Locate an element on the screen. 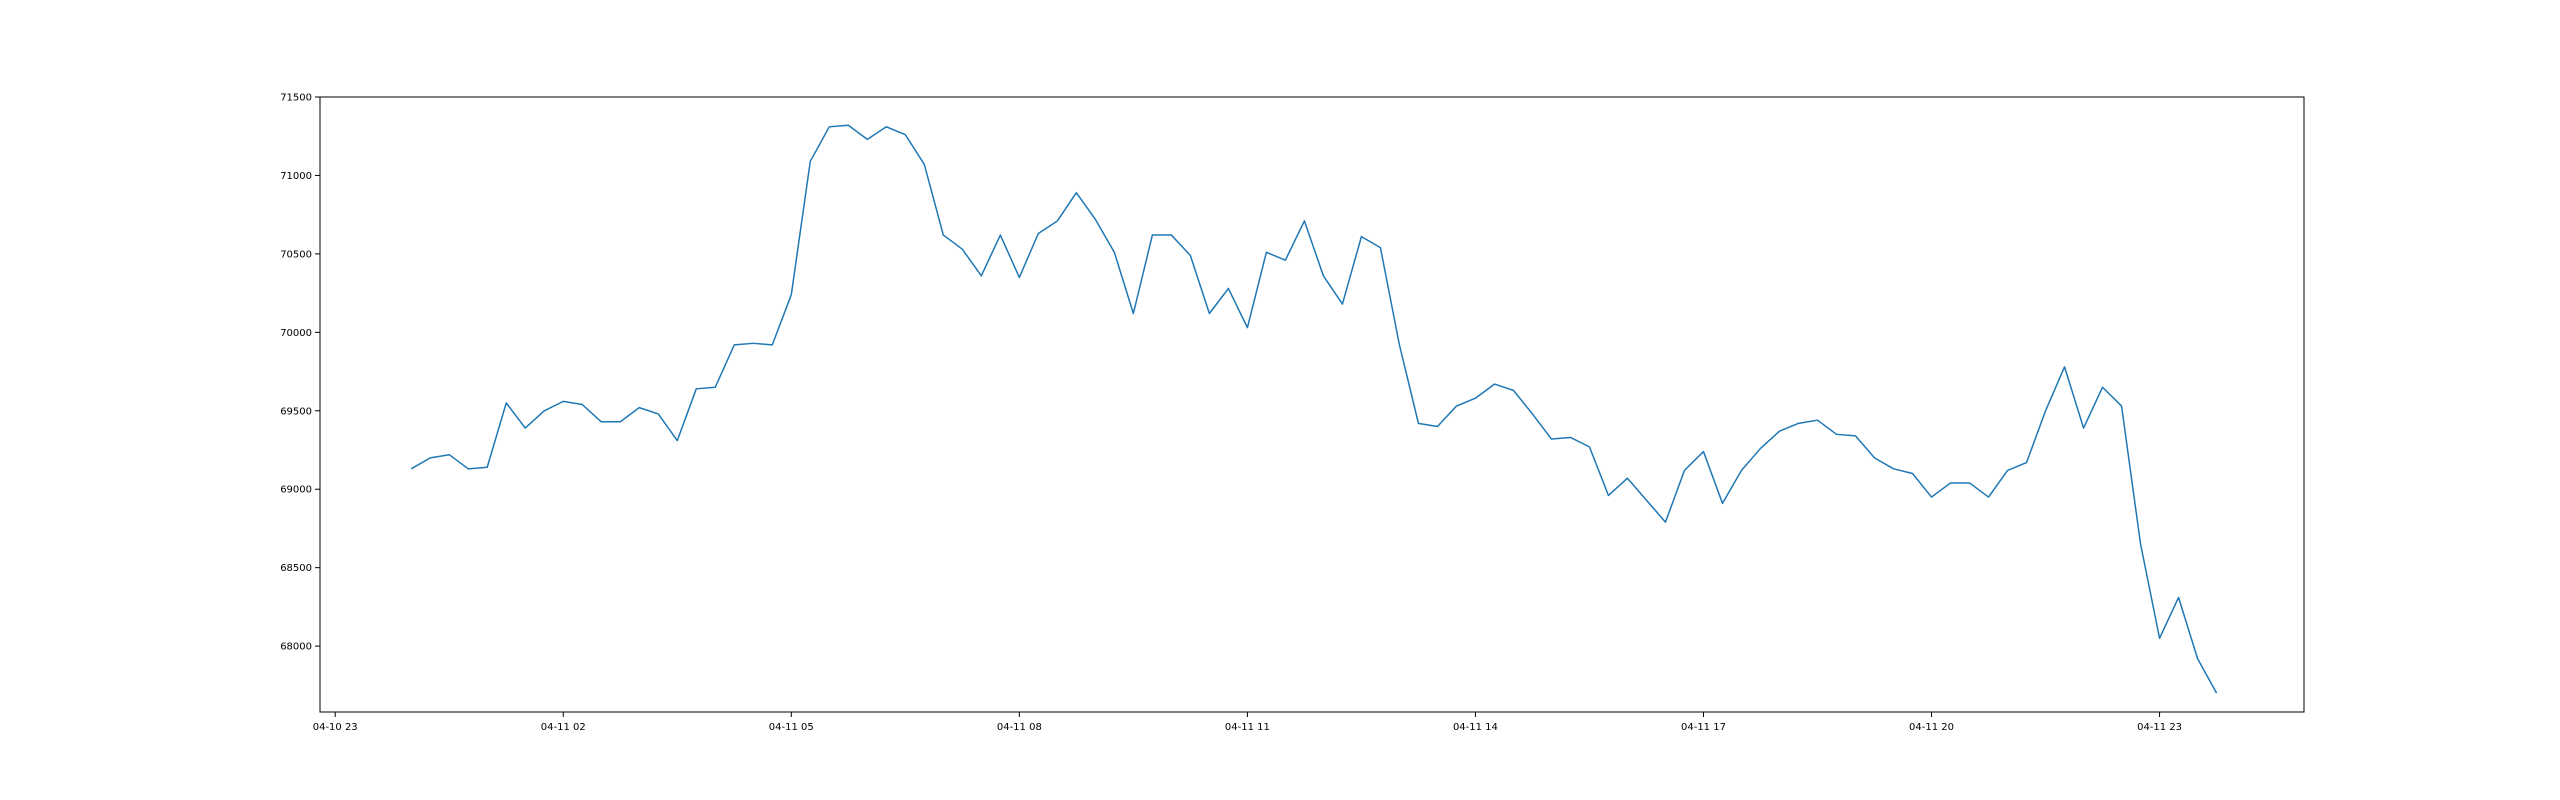 The height and width of the screenshot is (800, 2560). x-tick-label: 04-11 02 is located at coordinates (563, 727).